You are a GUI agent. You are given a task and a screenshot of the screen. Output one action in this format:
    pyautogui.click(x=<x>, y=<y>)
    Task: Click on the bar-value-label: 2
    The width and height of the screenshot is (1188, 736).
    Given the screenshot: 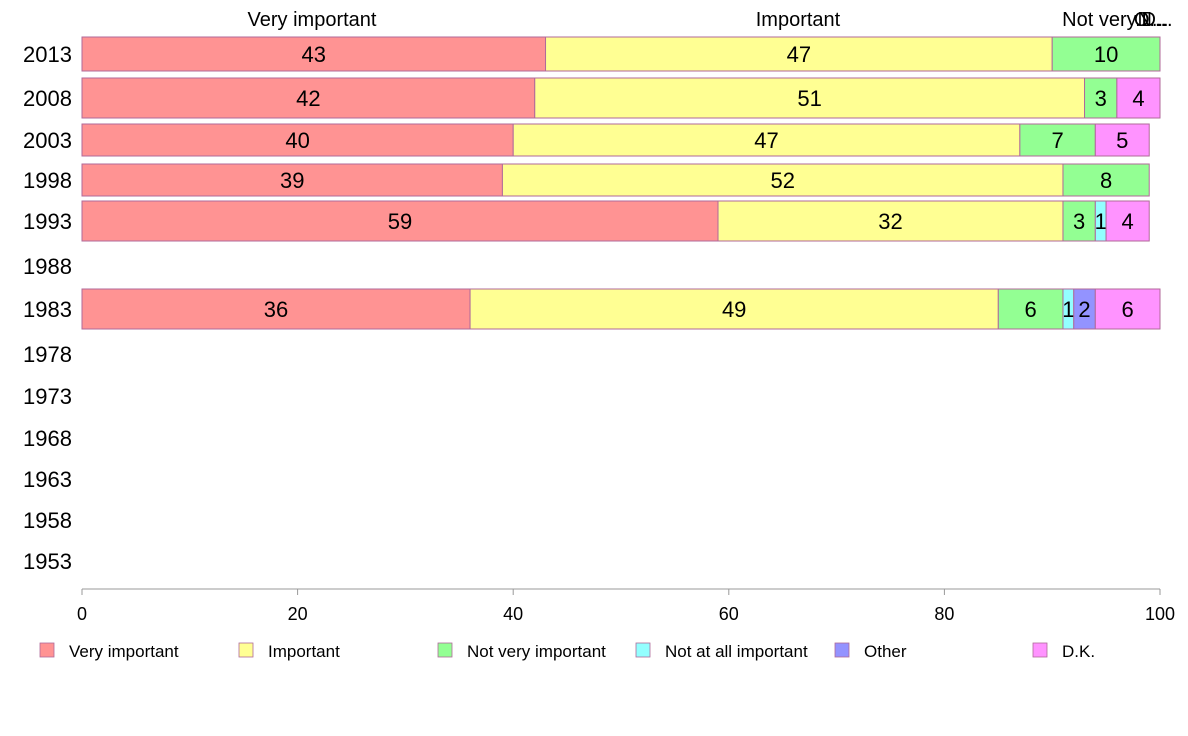 What is the action you would take?
    pyautogui.click(x=1084, y=309)
    